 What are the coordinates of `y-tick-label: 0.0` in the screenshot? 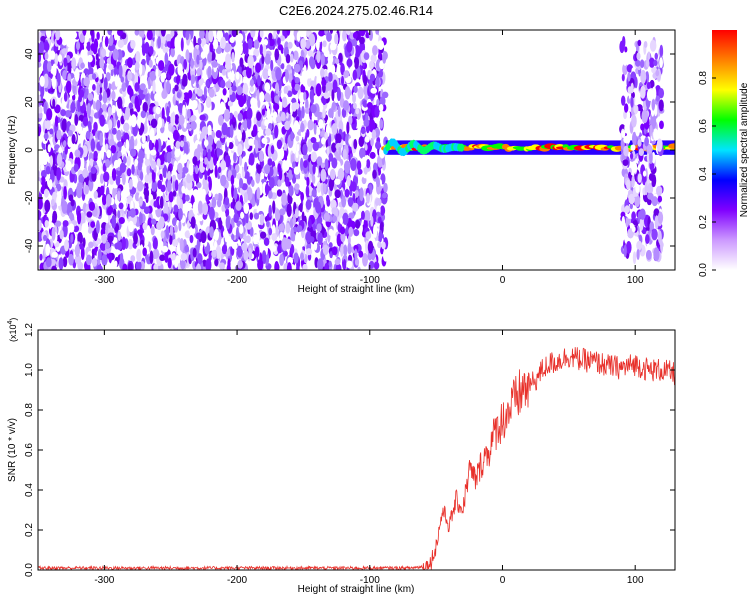 It's located at (29, 570).